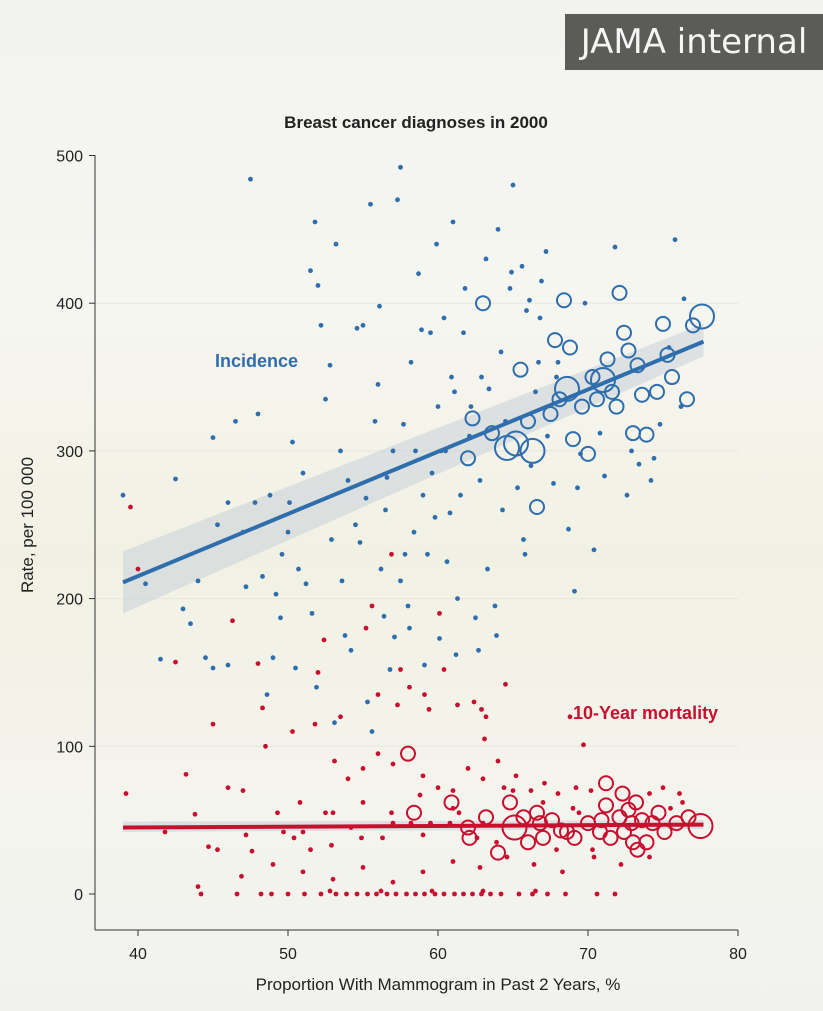  I want to click on y-tick-label: 300, so click(69, 452).